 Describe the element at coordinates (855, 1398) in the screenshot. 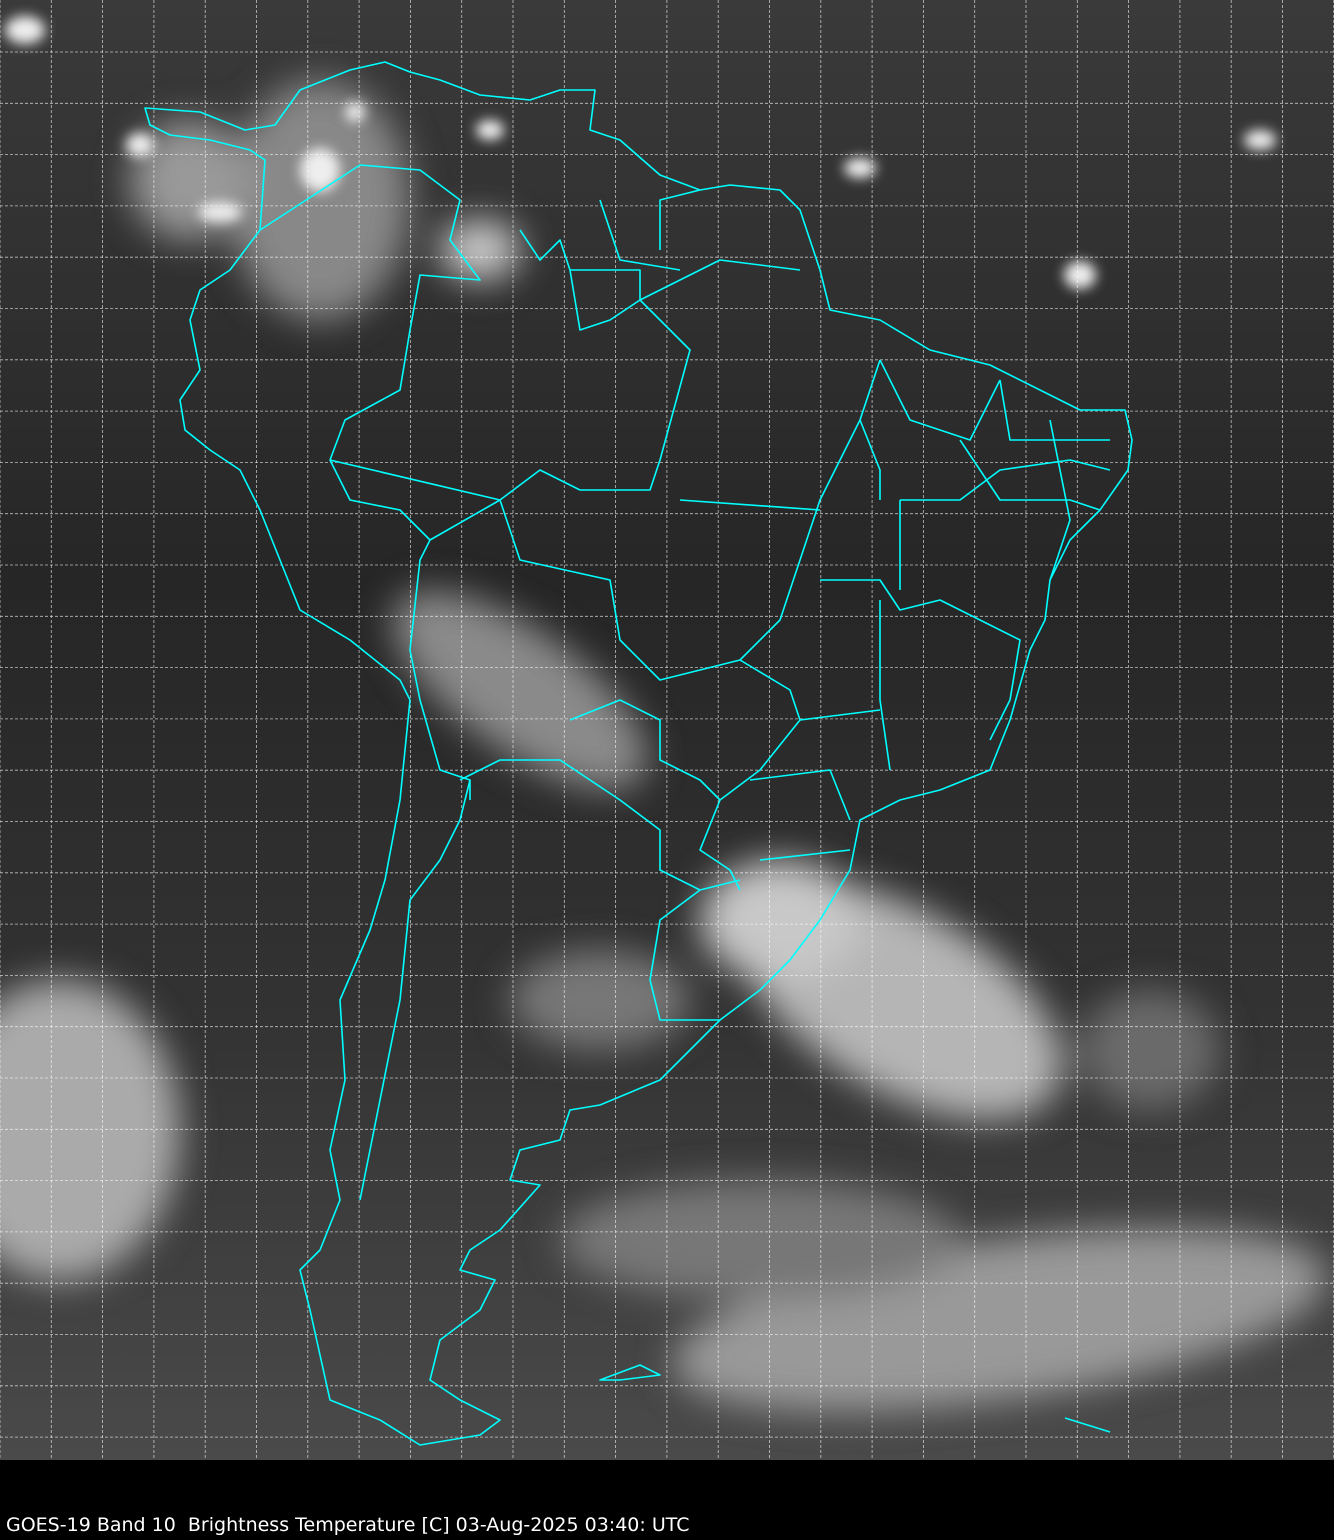

I see `islands` at that location.